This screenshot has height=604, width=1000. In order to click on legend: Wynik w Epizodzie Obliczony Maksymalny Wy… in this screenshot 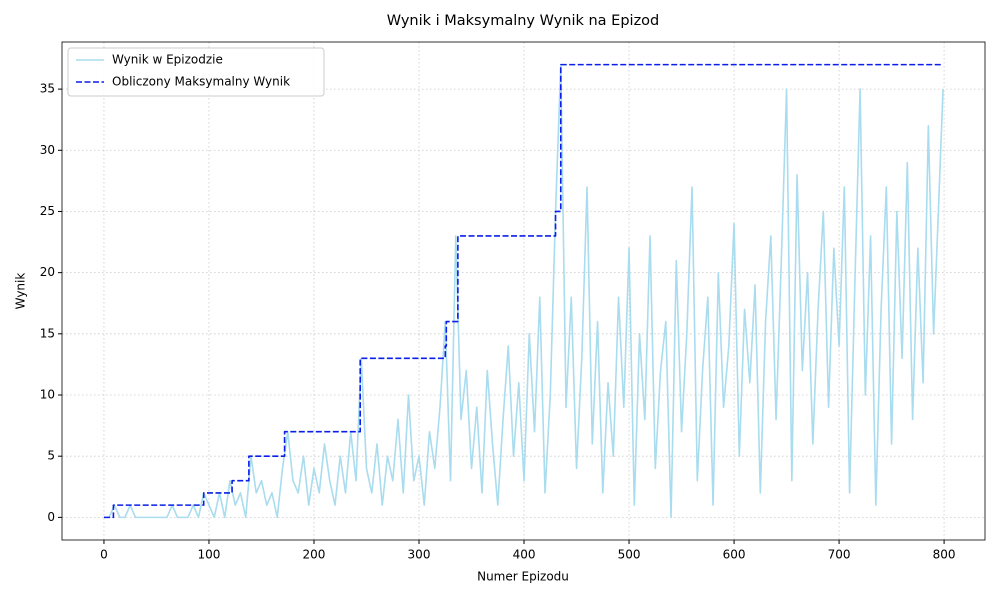, I will do `click(196, 72)`.